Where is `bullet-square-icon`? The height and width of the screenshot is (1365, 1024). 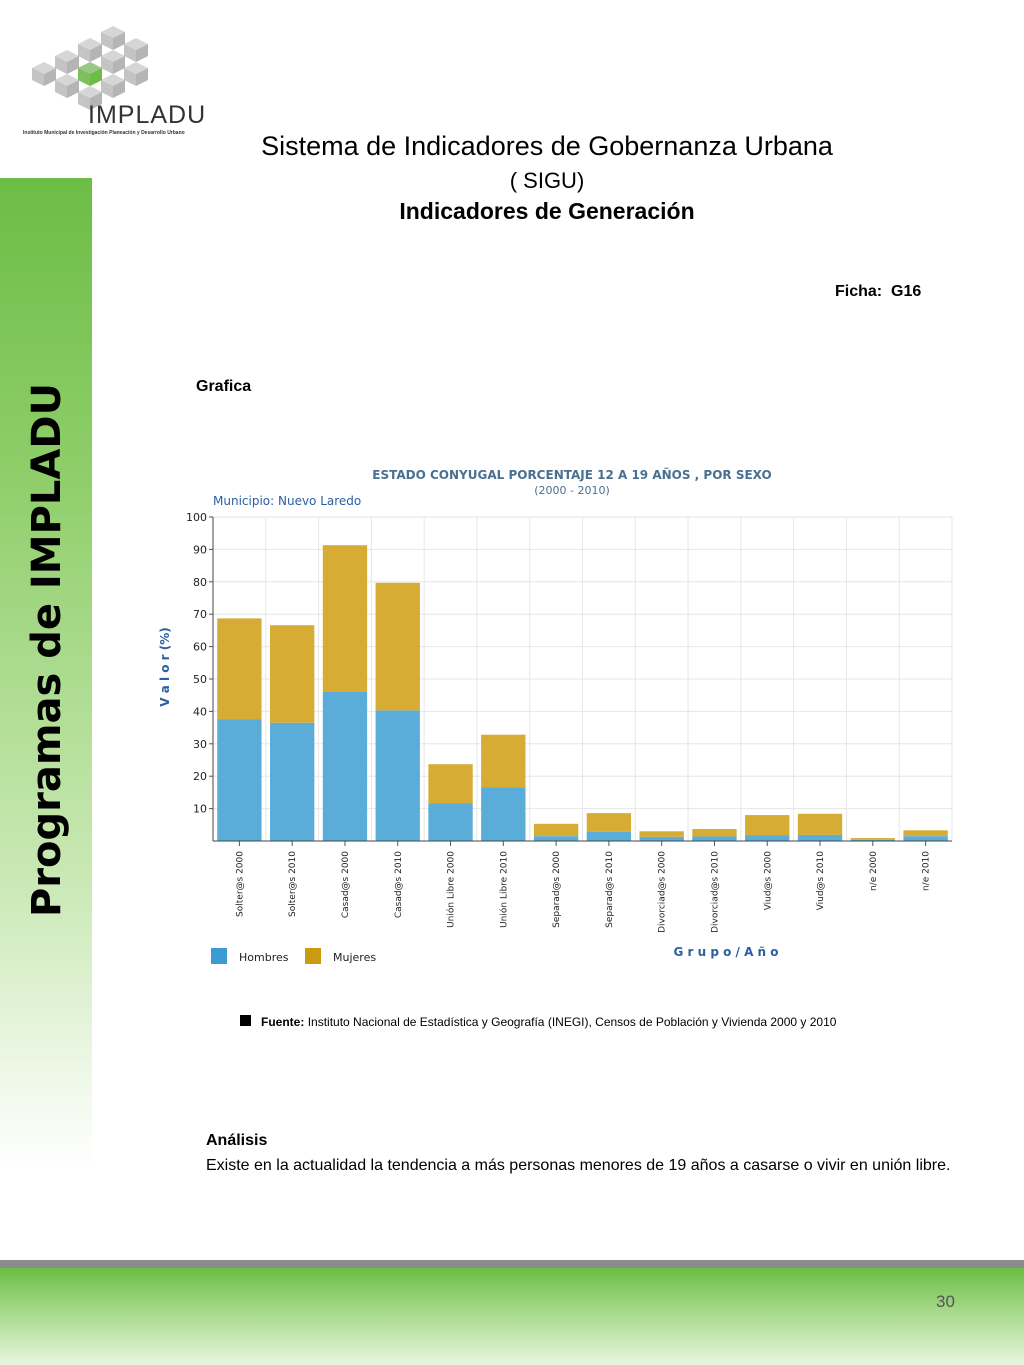 bullet-square-icon is located at coordinates (245, 1020).